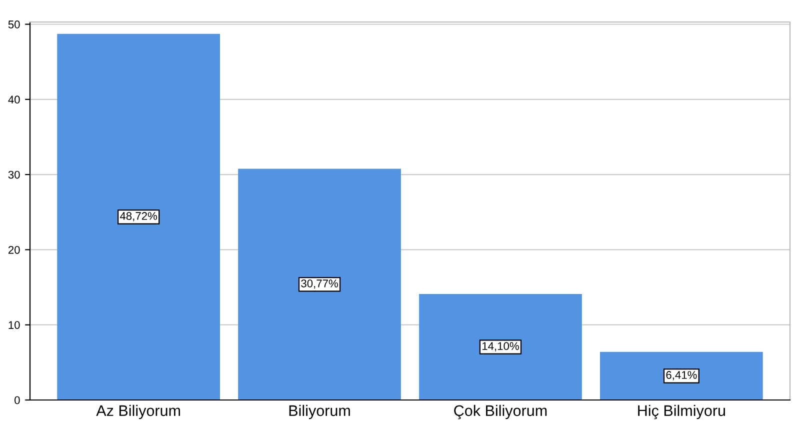  What do you see at coordinates (17, 400) in the screenshot?
I see `y-tick-label: 0` at bounding box center [17, 400].